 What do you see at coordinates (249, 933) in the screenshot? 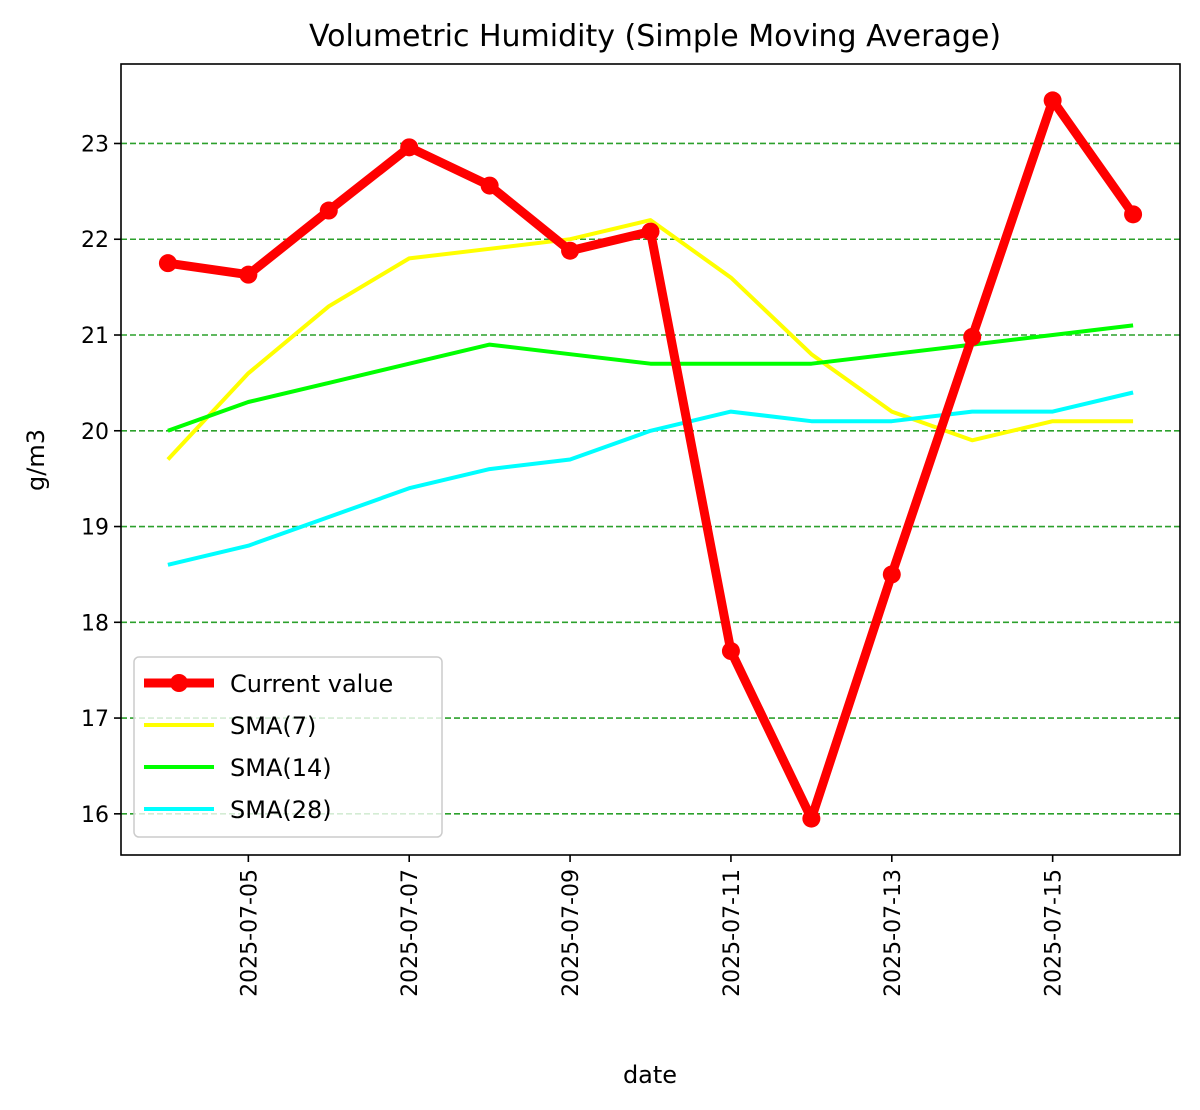
I see `x-tick-label: 2025-07-05` at bounding box center [249, 933].